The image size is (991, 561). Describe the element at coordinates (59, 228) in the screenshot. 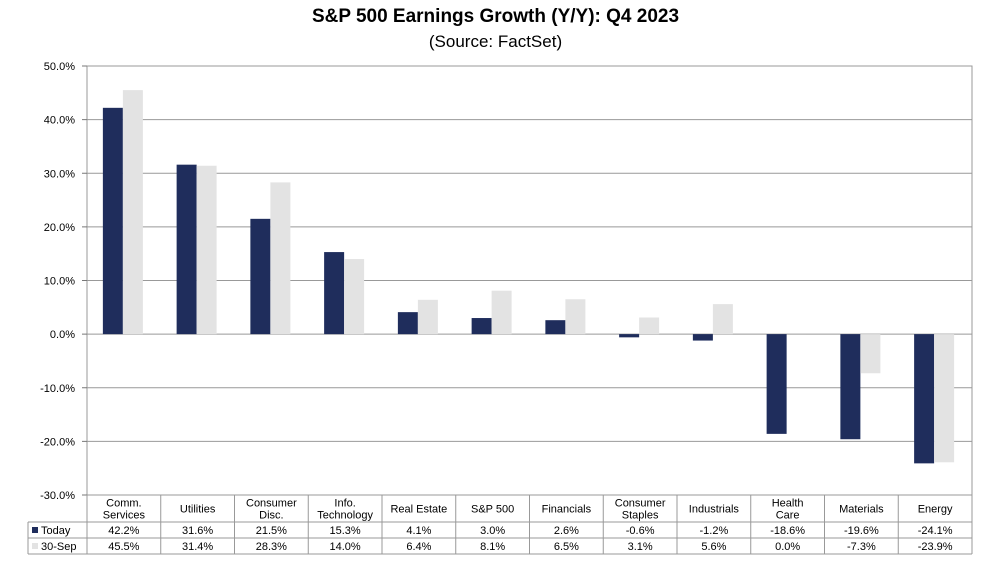

I see `y-tick-label: 20.0%` at that location.